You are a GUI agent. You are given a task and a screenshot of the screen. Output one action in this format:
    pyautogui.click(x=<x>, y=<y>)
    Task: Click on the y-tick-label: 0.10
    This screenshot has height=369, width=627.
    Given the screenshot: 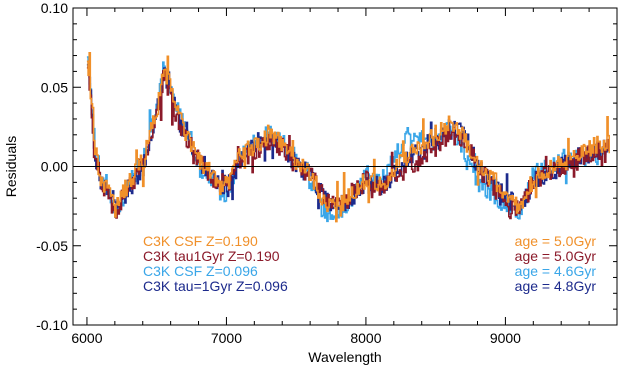 What is the action you would take?
    pyautogui.click(x=54, y=8)
    